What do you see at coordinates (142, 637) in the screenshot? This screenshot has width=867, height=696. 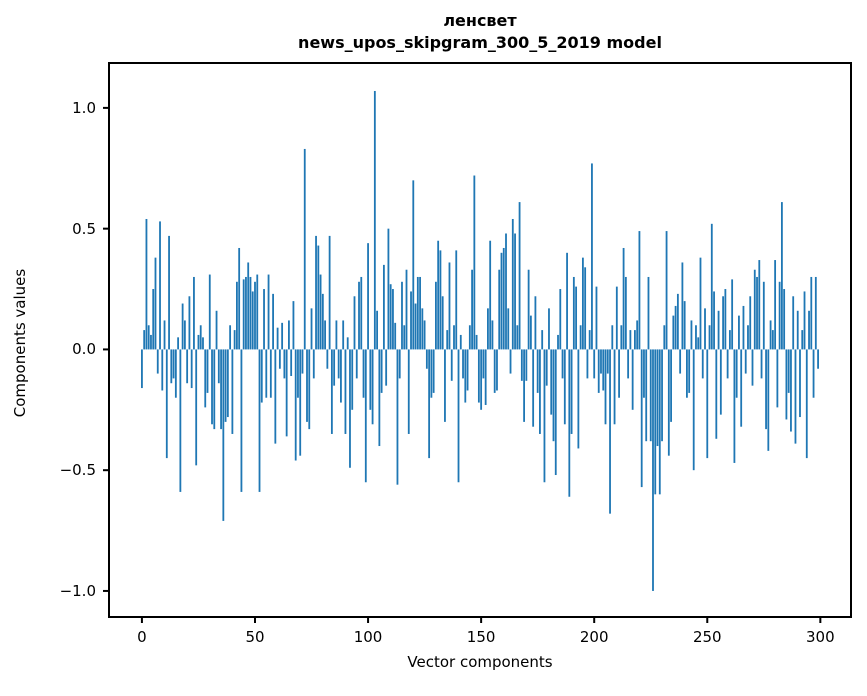 I see `x-tick-label: 0` at bounding box center [142, 637].